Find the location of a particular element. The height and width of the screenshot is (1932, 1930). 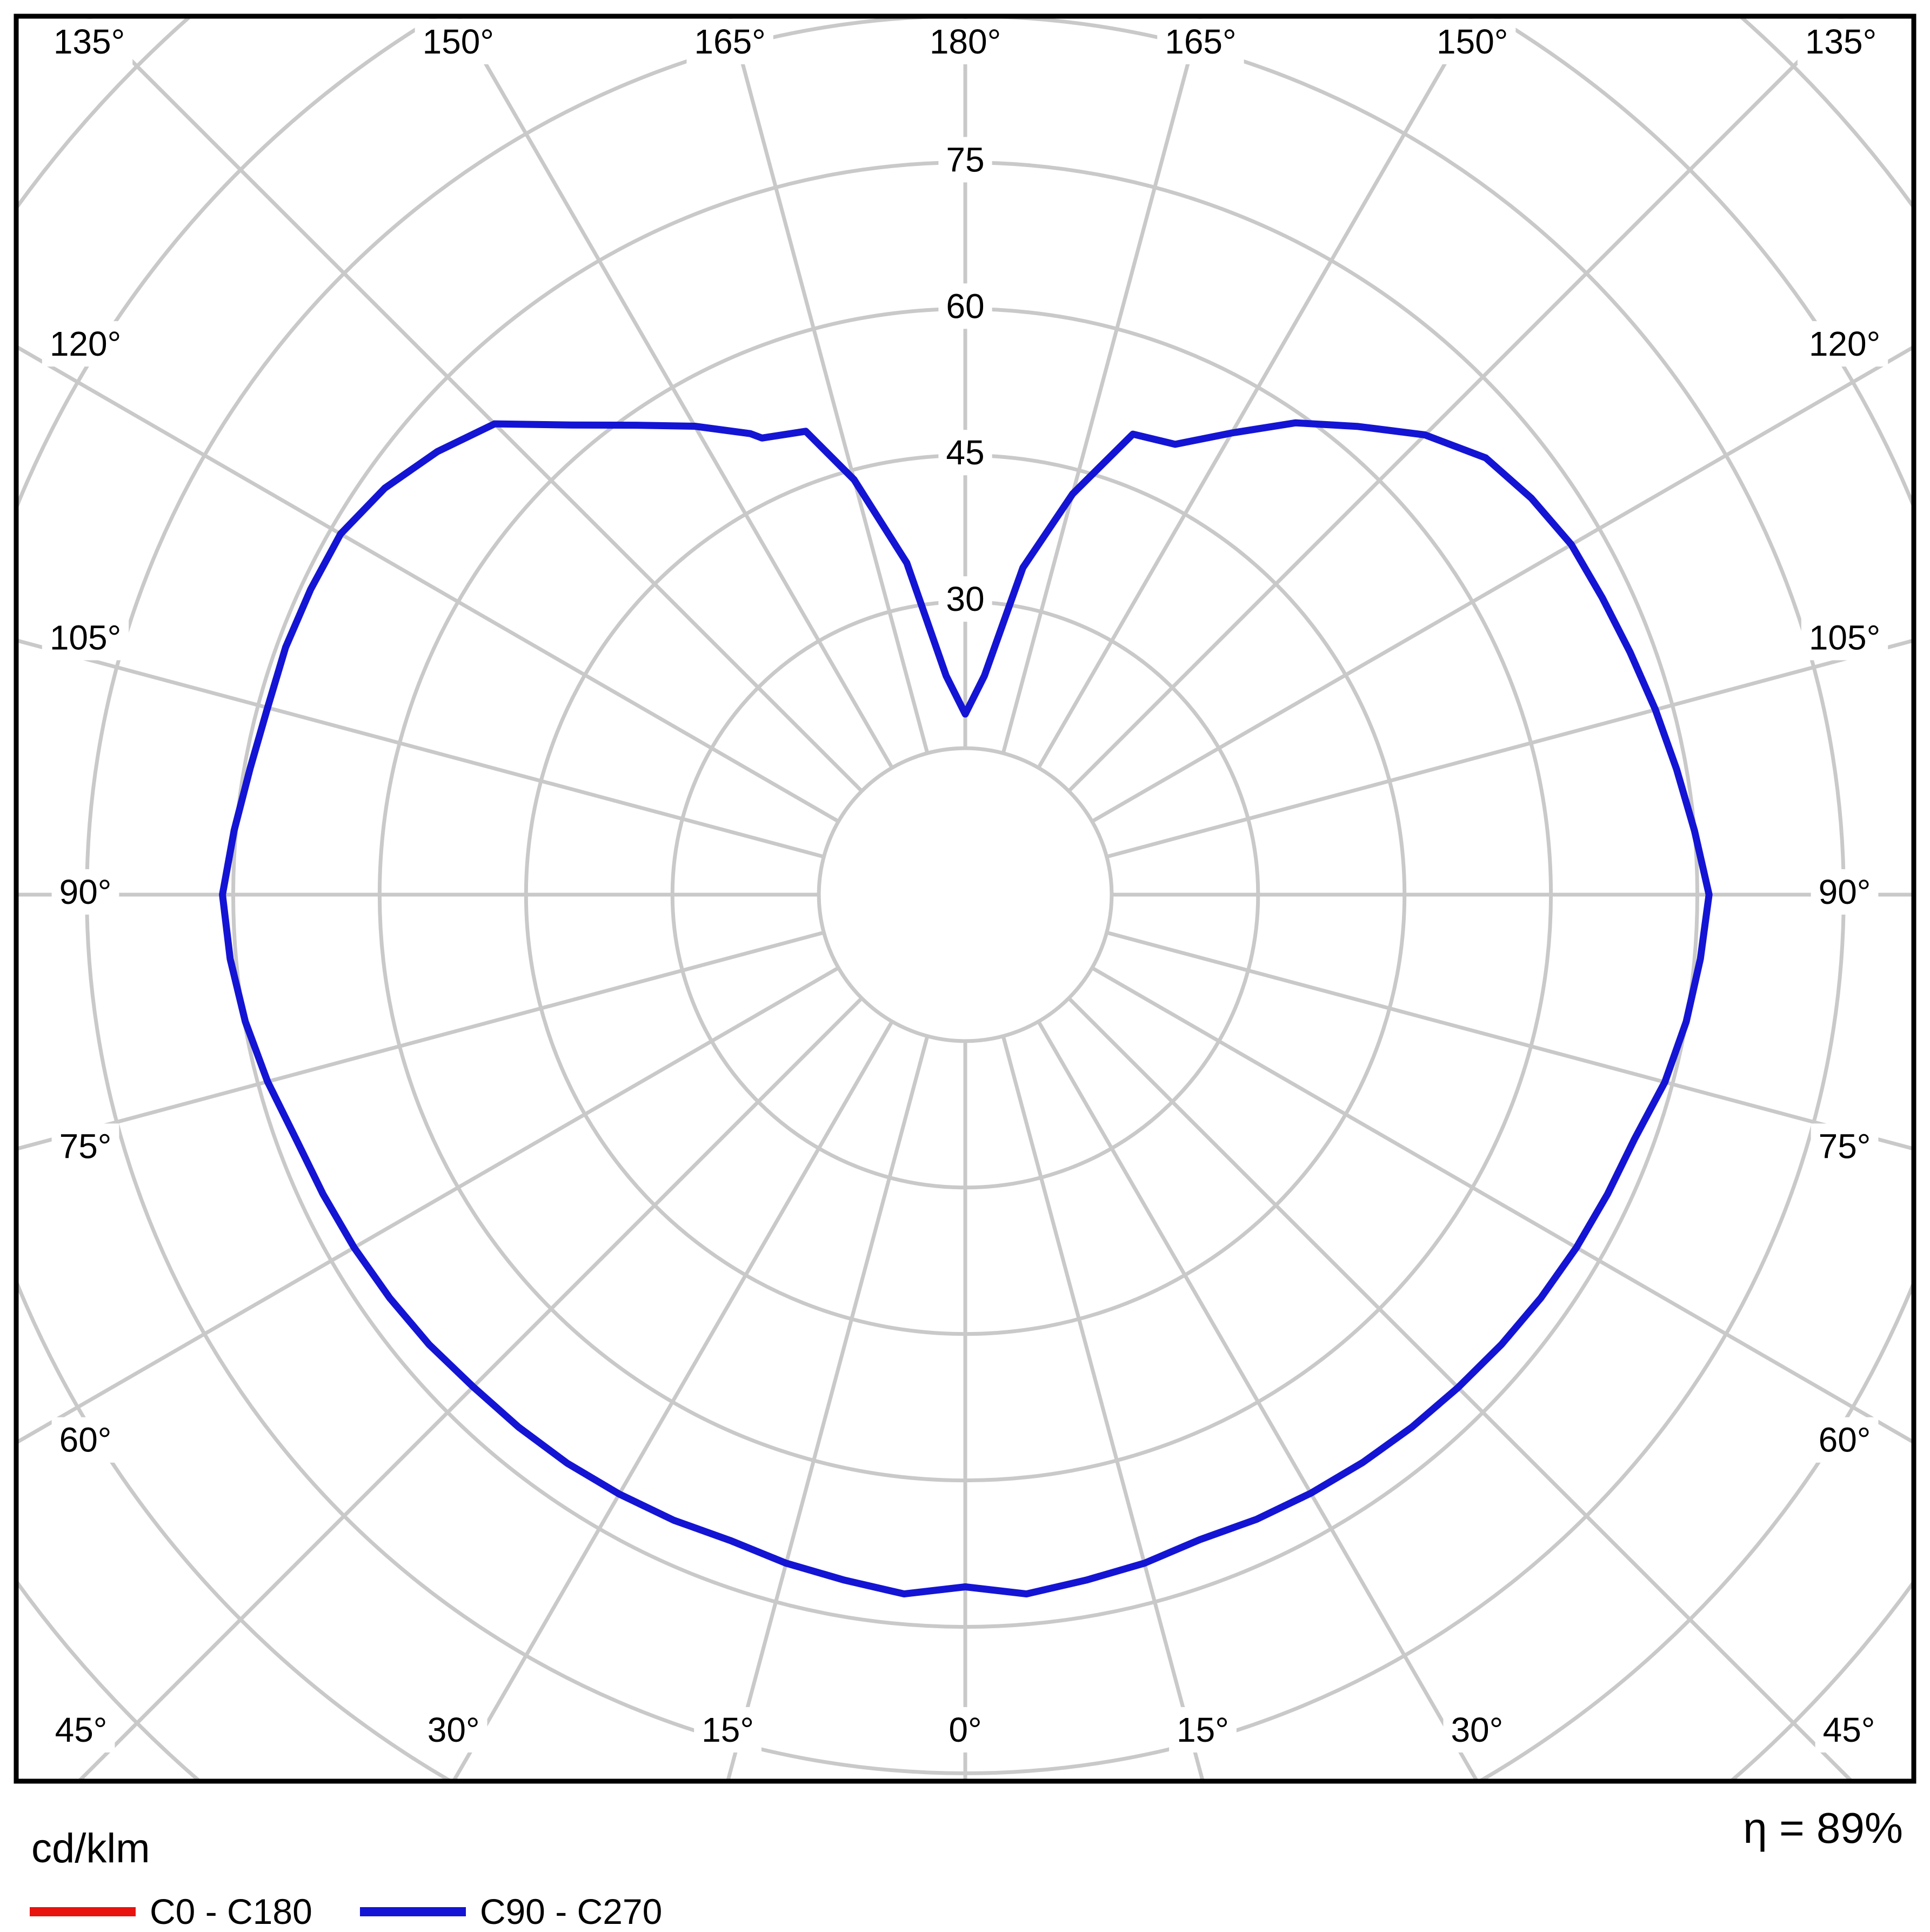

angle-label-right-1-mask is located at coordinates (1844, 638).